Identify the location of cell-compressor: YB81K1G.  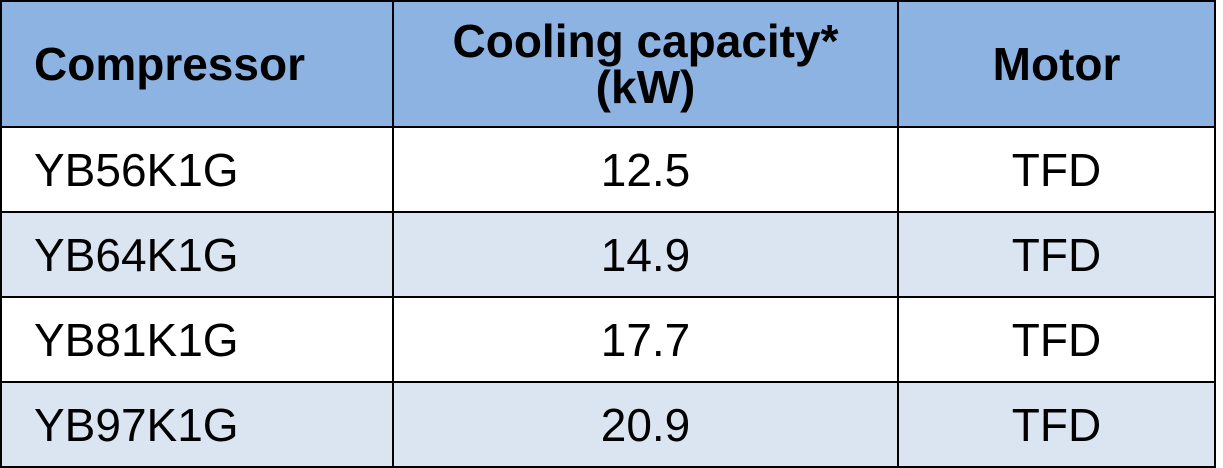
(197, 339).